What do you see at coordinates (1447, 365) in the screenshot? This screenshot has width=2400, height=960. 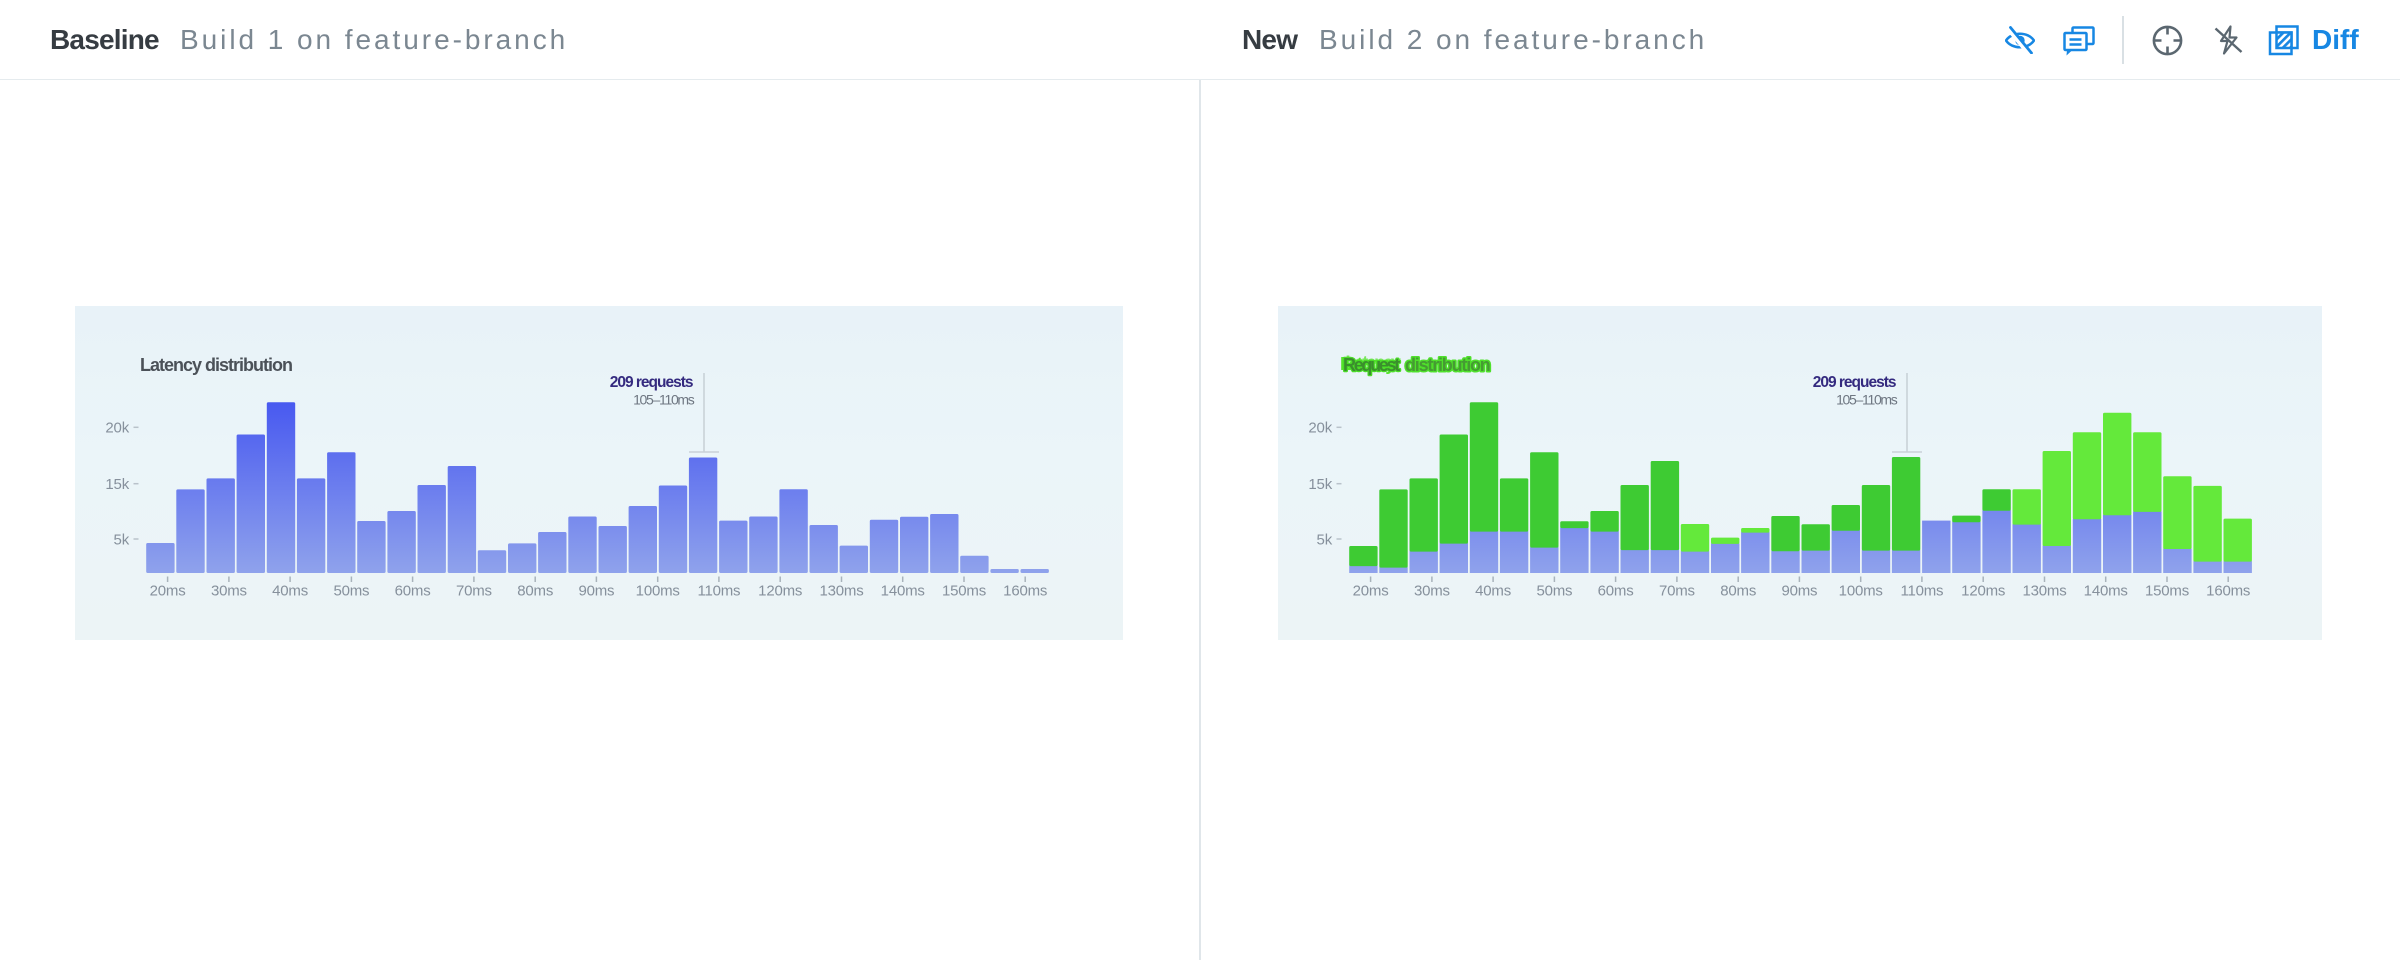 I see `svg-text: distribution` at bounding box center [1447, 365].